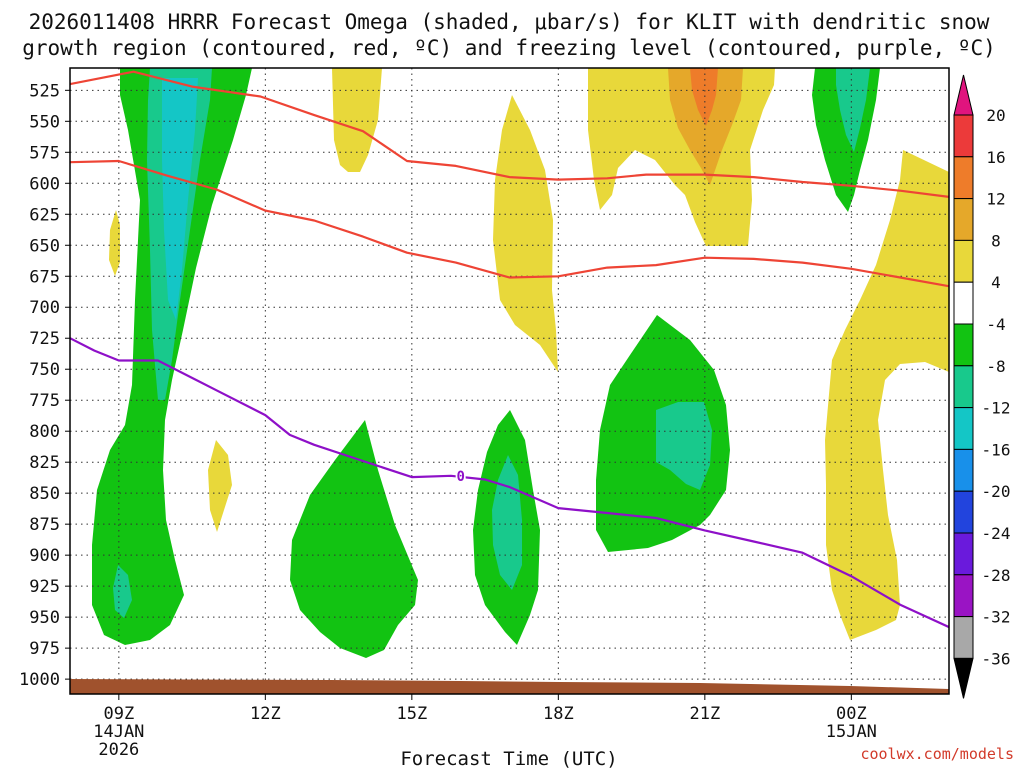 This screenshot has height=768, width=1024. What do you see at coordinates (996, 575) in the screenshot?
I see `colorbar-label: -28` at bounding box center [996, 575].